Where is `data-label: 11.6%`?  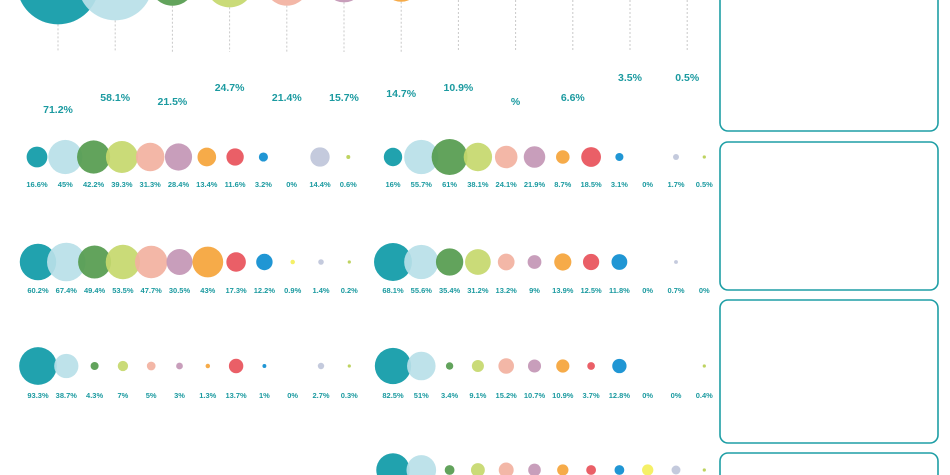
data-label: 11.6% is located at coordinates (235, 184).